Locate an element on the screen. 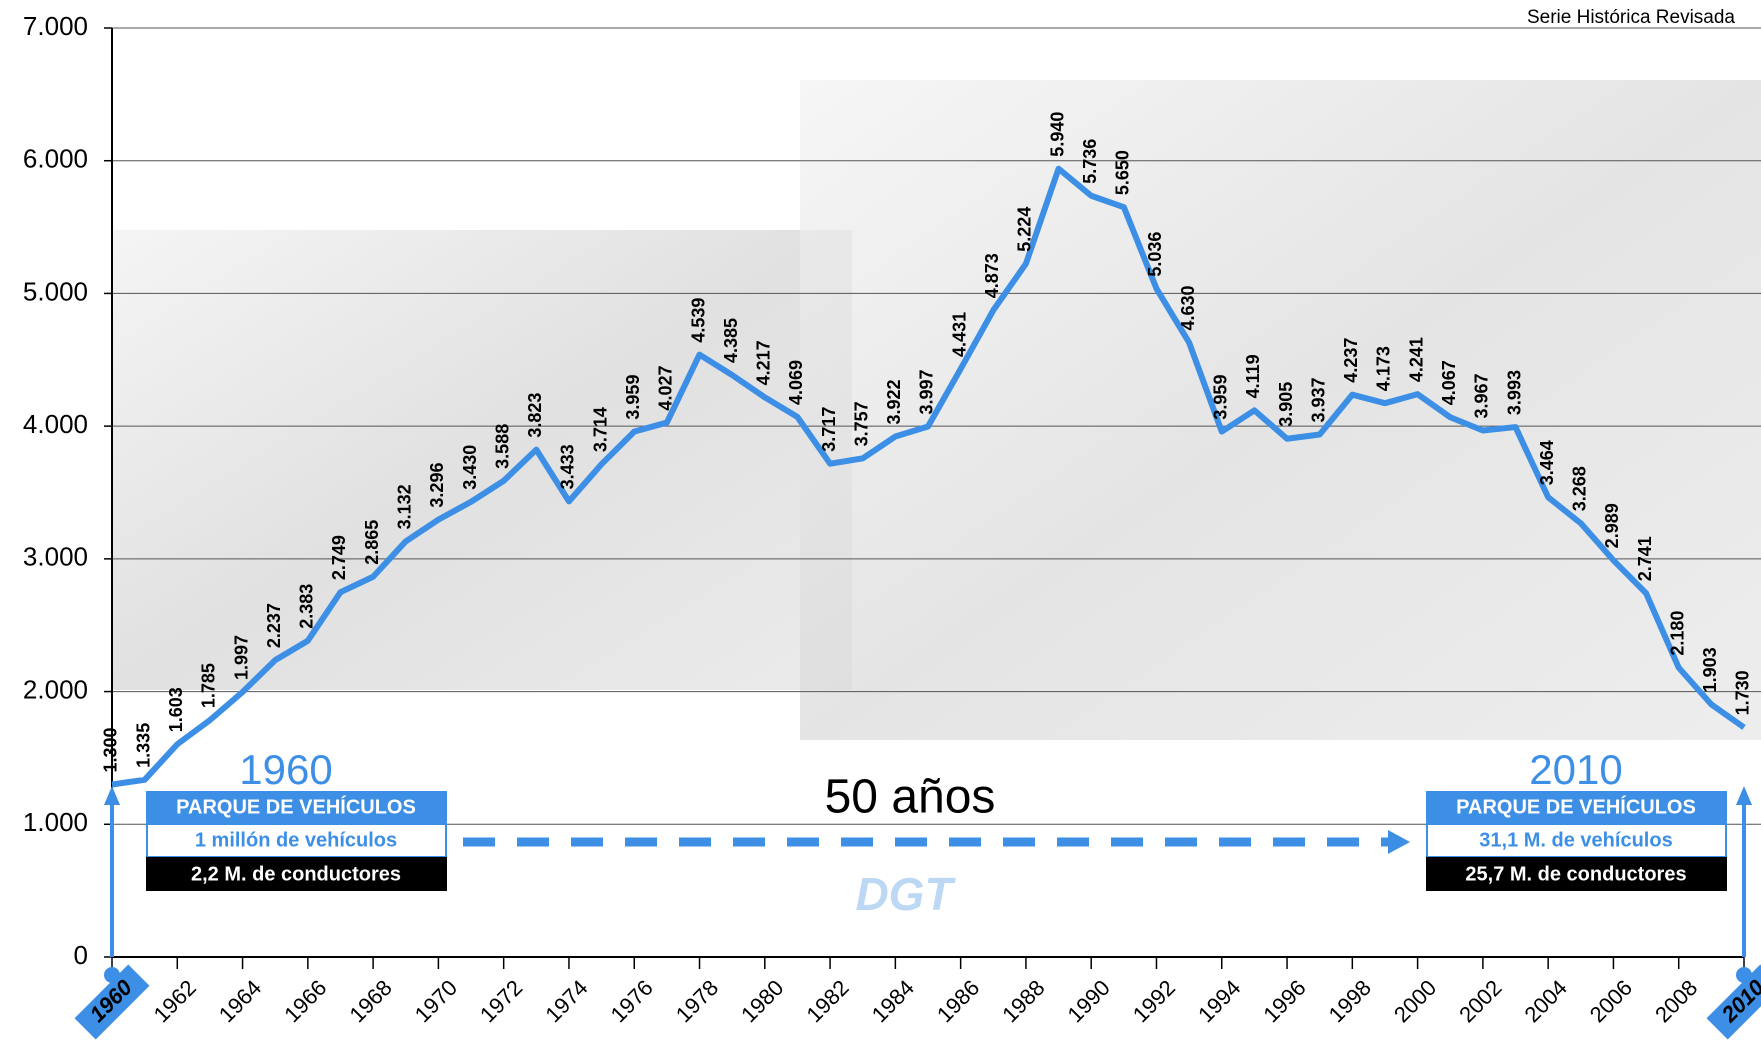 This screenshot has height=1055, width=1761. x-tick-label: 2000 is located at coordinates (1415, 1001).